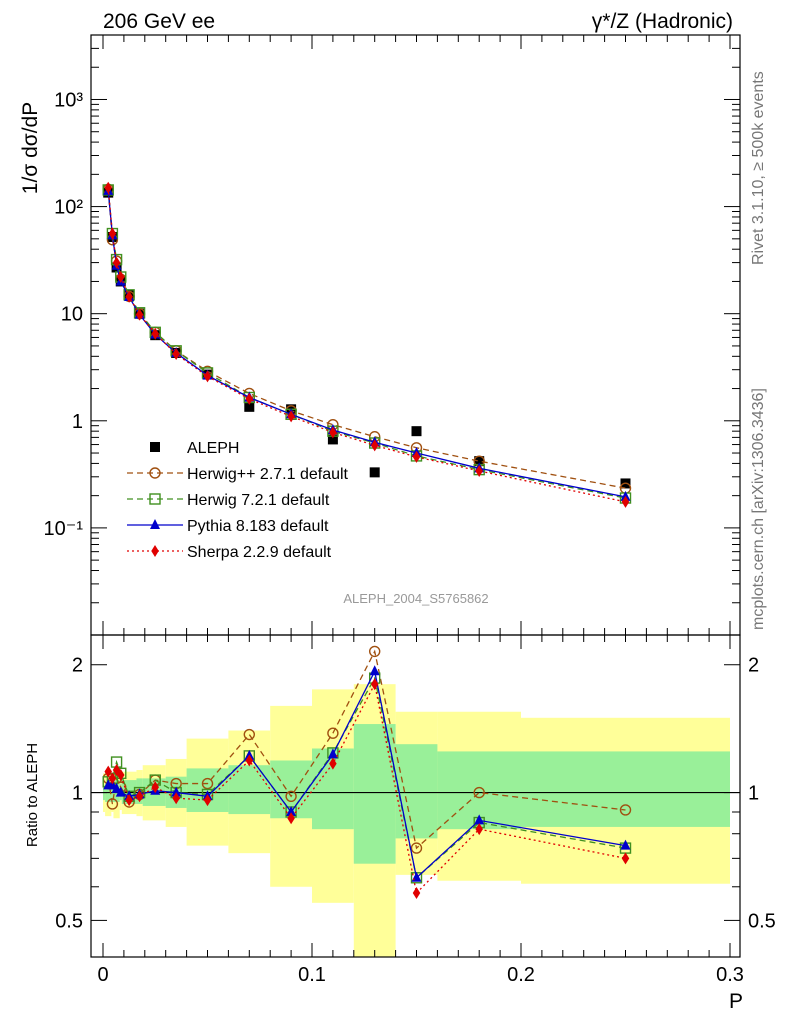  Describe the element at coordinates (736, 1001) in the screenshot. I see `x-axis-label: P` at that location.